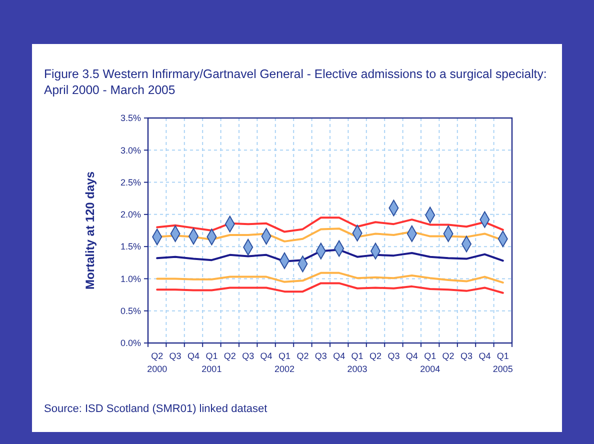 The height and width of the screenshot is (444, 594). I want to click on y-tick-label: 3.5%, so click(130, 118).